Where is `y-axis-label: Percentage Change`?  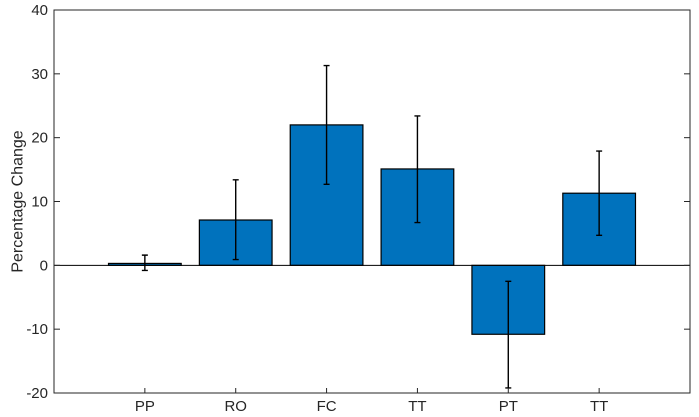
y-axis-label: Percentage Change is located at coordinates (18, 201).